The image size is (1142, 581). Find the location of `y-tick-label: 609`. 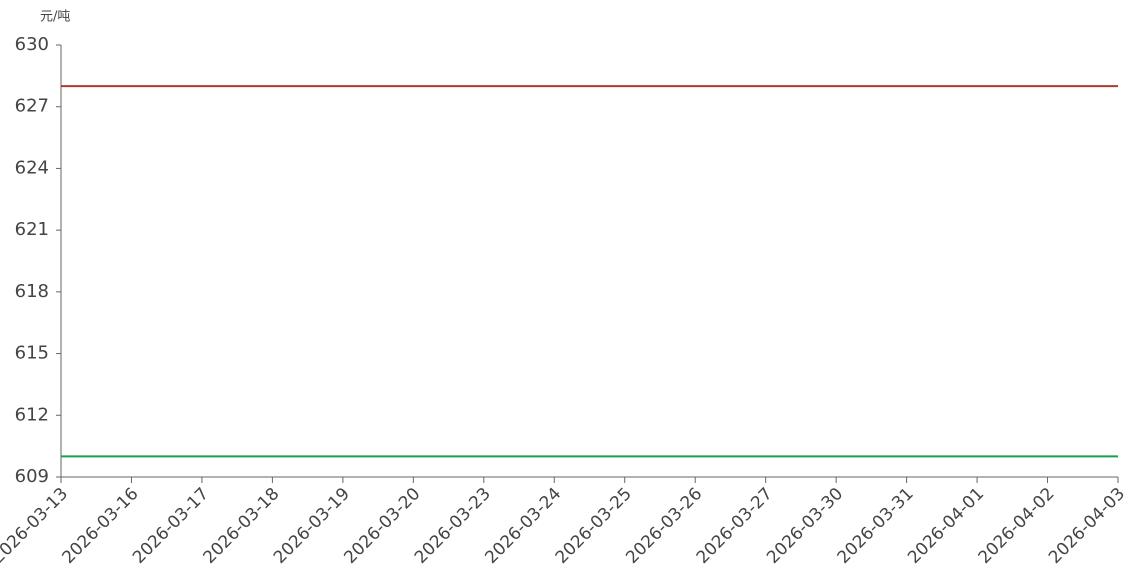

y-tick-label: 609 is located at coordinates (32, 476).